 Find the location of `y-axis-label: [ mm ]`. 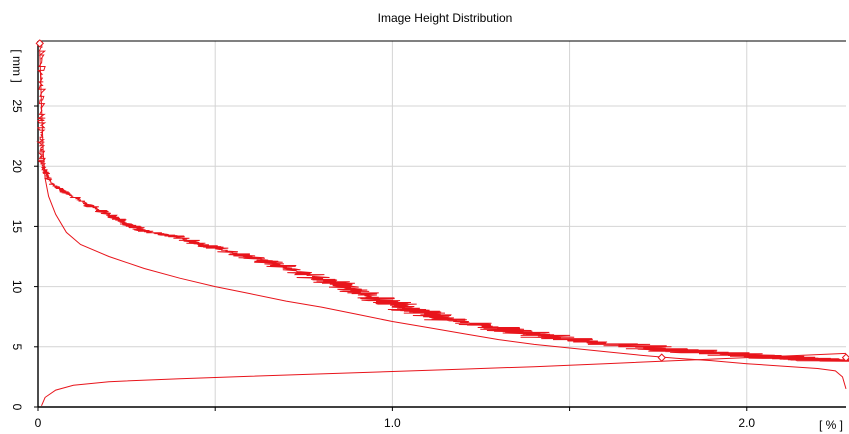

y-axis-label: [ mm ] is located at coordinates (17, 65).